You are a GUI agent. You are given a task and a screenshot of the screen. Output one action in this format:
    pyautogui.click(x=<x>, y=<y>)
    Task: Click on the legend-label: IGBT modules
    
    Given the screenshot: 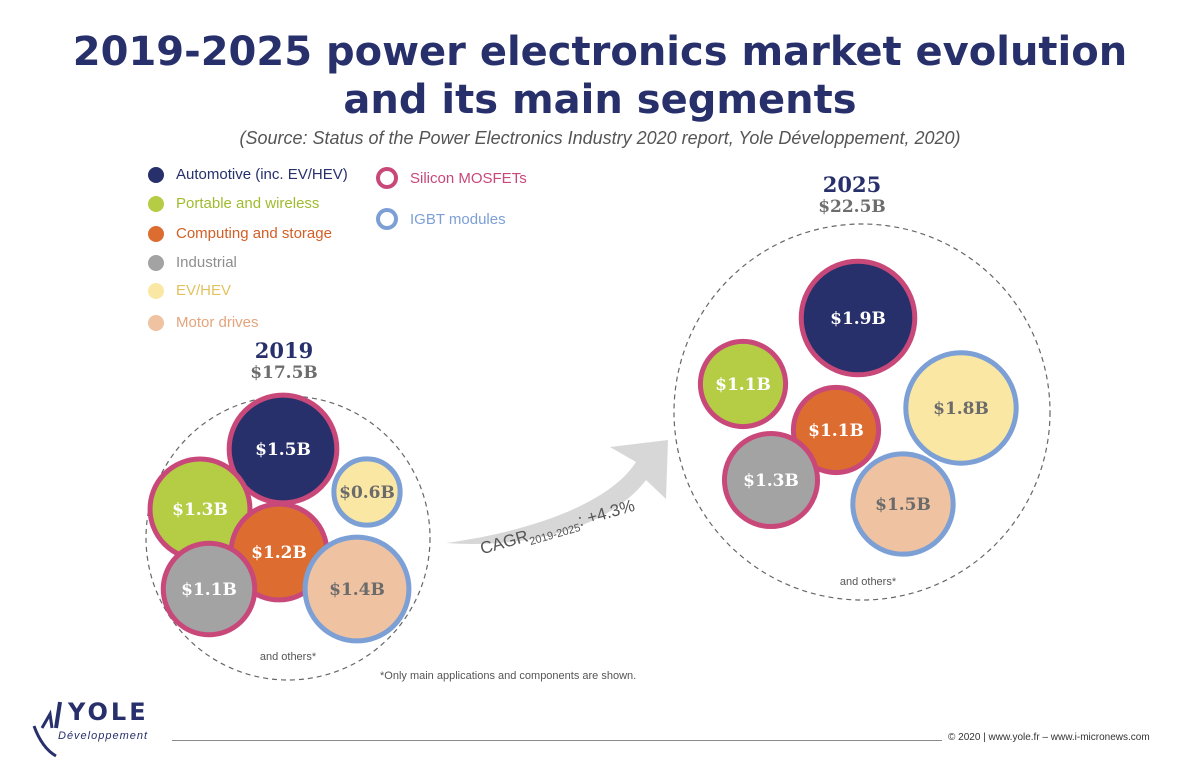 What is the action you would take?
    pyautogui.click(x=458, y=219)
    